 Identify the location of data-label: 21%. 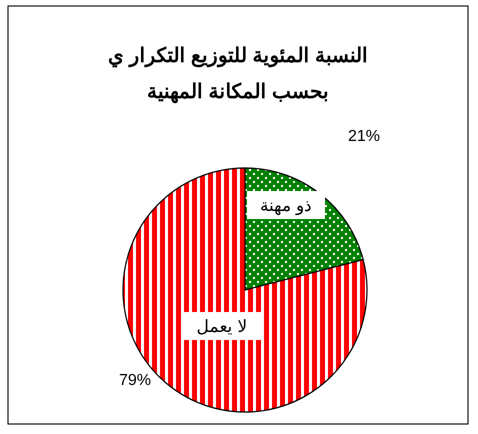
(364, 136).